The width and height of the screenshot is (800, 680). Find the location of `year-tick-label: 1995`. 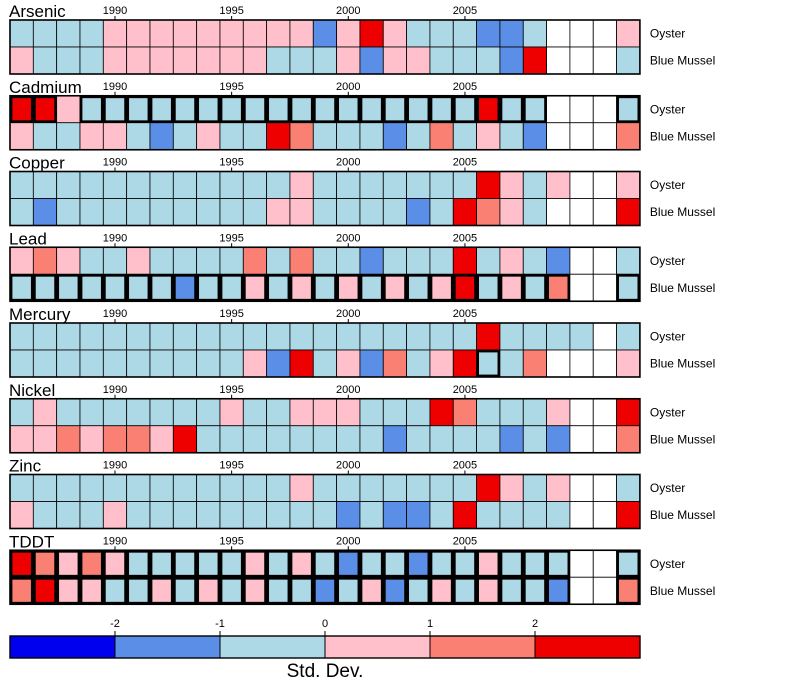

year-tick-label: 1995 is located at coordinates (231, 541).